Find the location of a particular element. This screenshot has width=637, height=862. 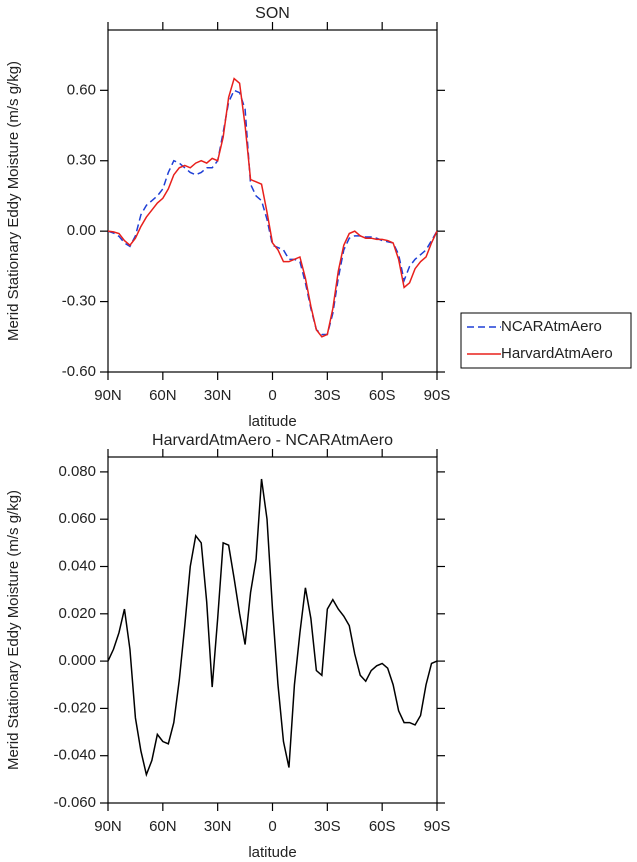

y-tick-label: -0.30 is located at coordinates (79, 301).